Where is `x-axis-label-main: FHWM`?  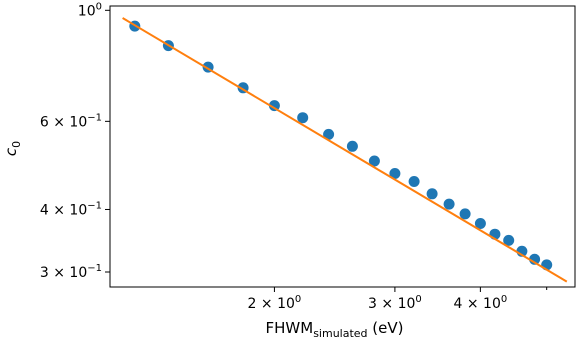 x-axis-label-main: FHWM is located at coordinates (290, 328).